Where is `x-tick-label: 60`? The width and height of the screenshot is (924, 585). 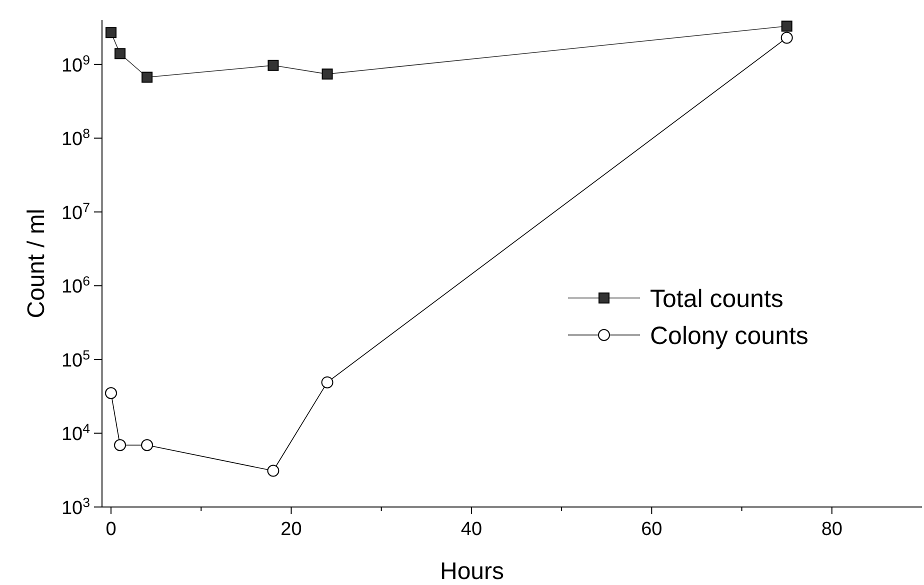
x-tick-label: 60 is located at coordinates (651, 529).